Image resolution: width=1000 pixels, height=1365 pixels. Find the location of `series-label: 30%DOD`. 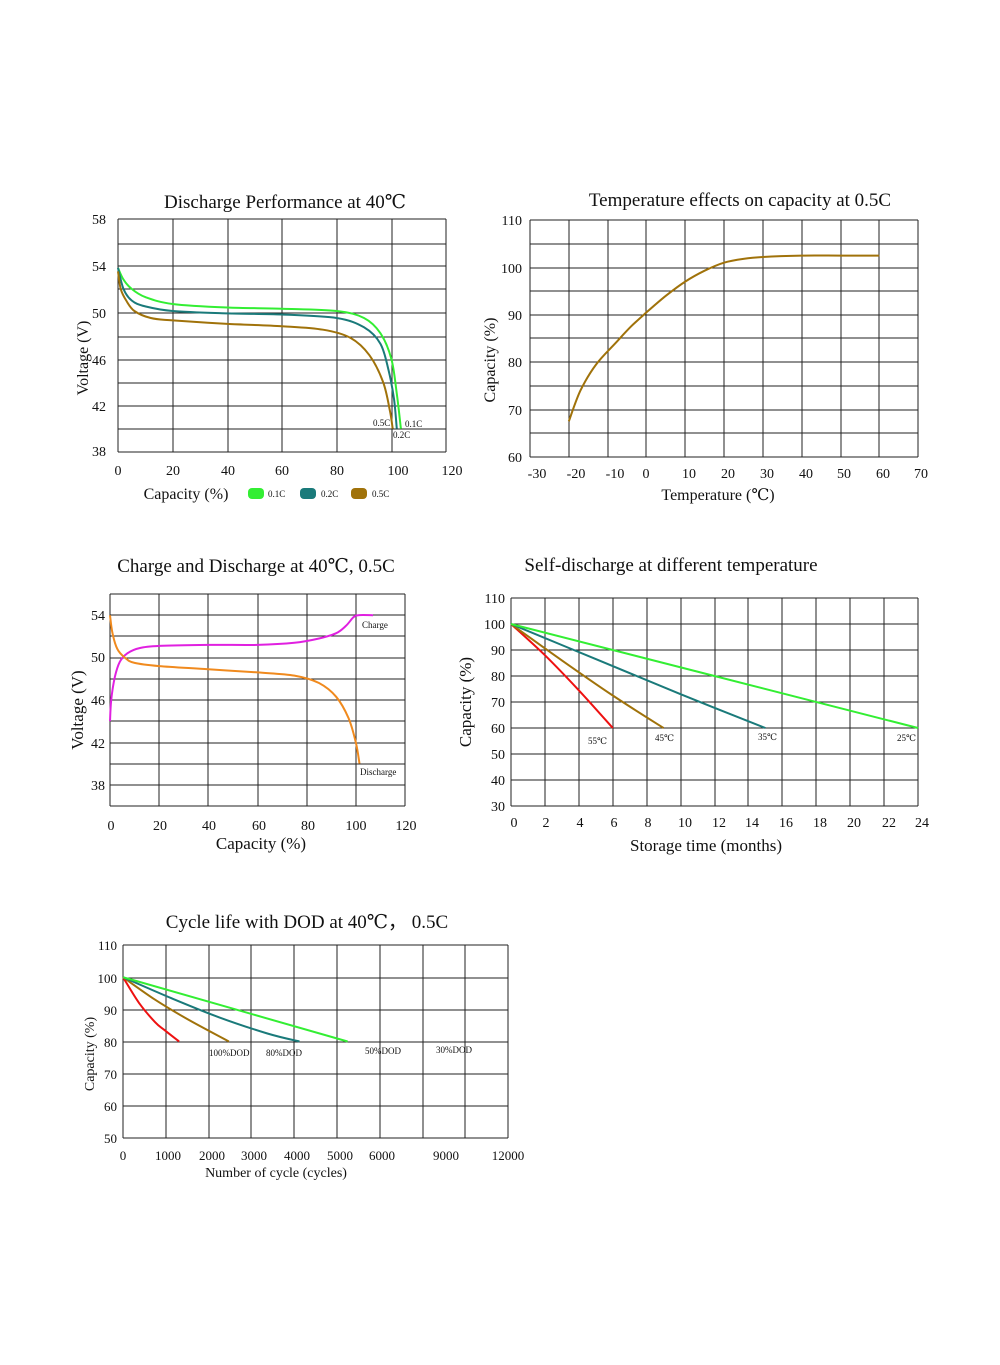

series-label: 30%DOD is located at coordinates (454, 1050).